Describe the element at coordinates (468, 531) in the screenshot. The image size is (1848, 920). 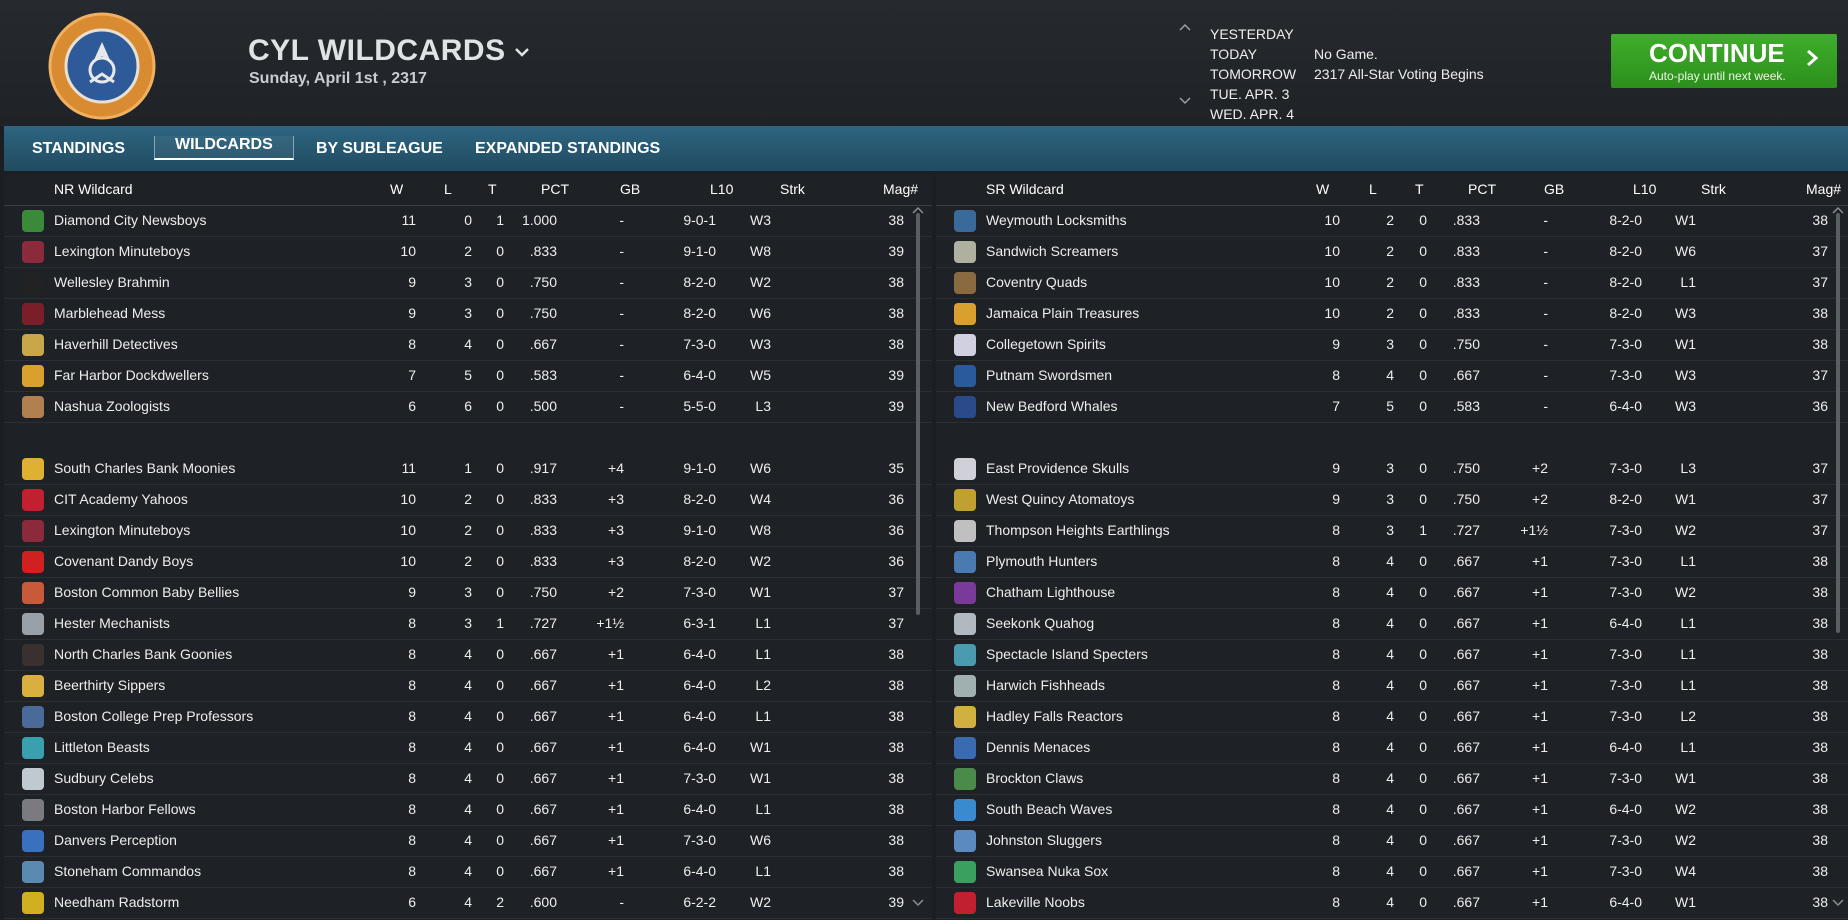
I see `table-row: Lexington Minuteboys 10 2 0 .833 +3 9-1-0 W8 36` at that location.